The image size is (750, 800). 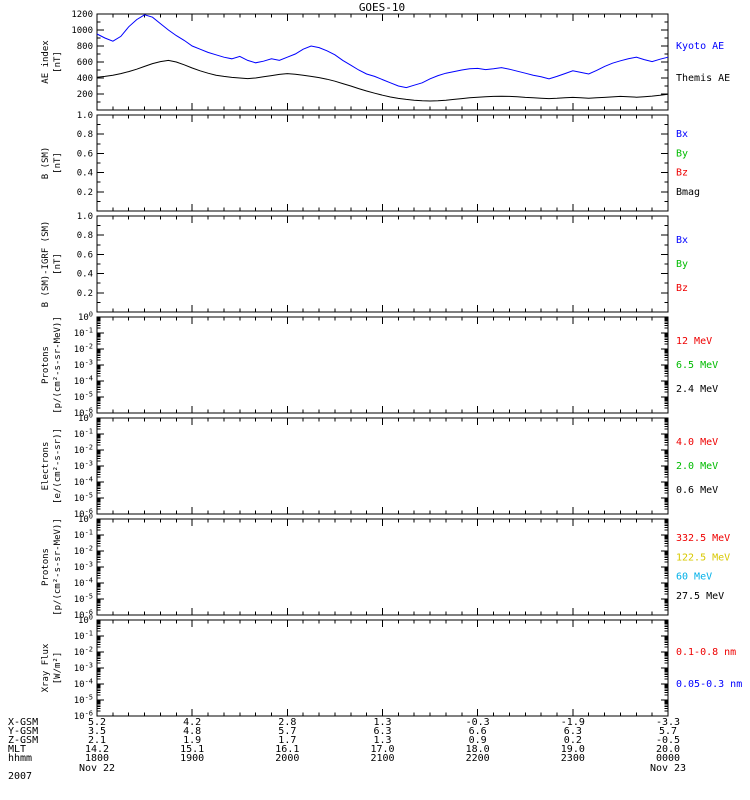 What do you see at coordinates (478, 758) in the screenshot?
I see `bottom-row-value: 2200` at bounding box center [478, 758].